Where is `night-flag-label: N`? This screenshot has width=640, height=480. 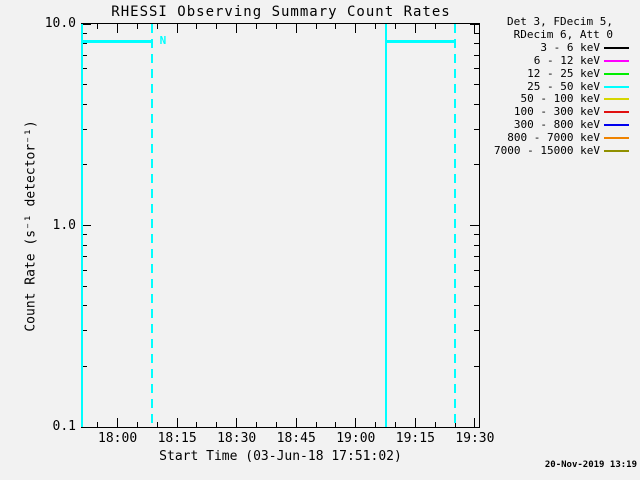
night-flag-label: N is located at coordinates (163, 41).